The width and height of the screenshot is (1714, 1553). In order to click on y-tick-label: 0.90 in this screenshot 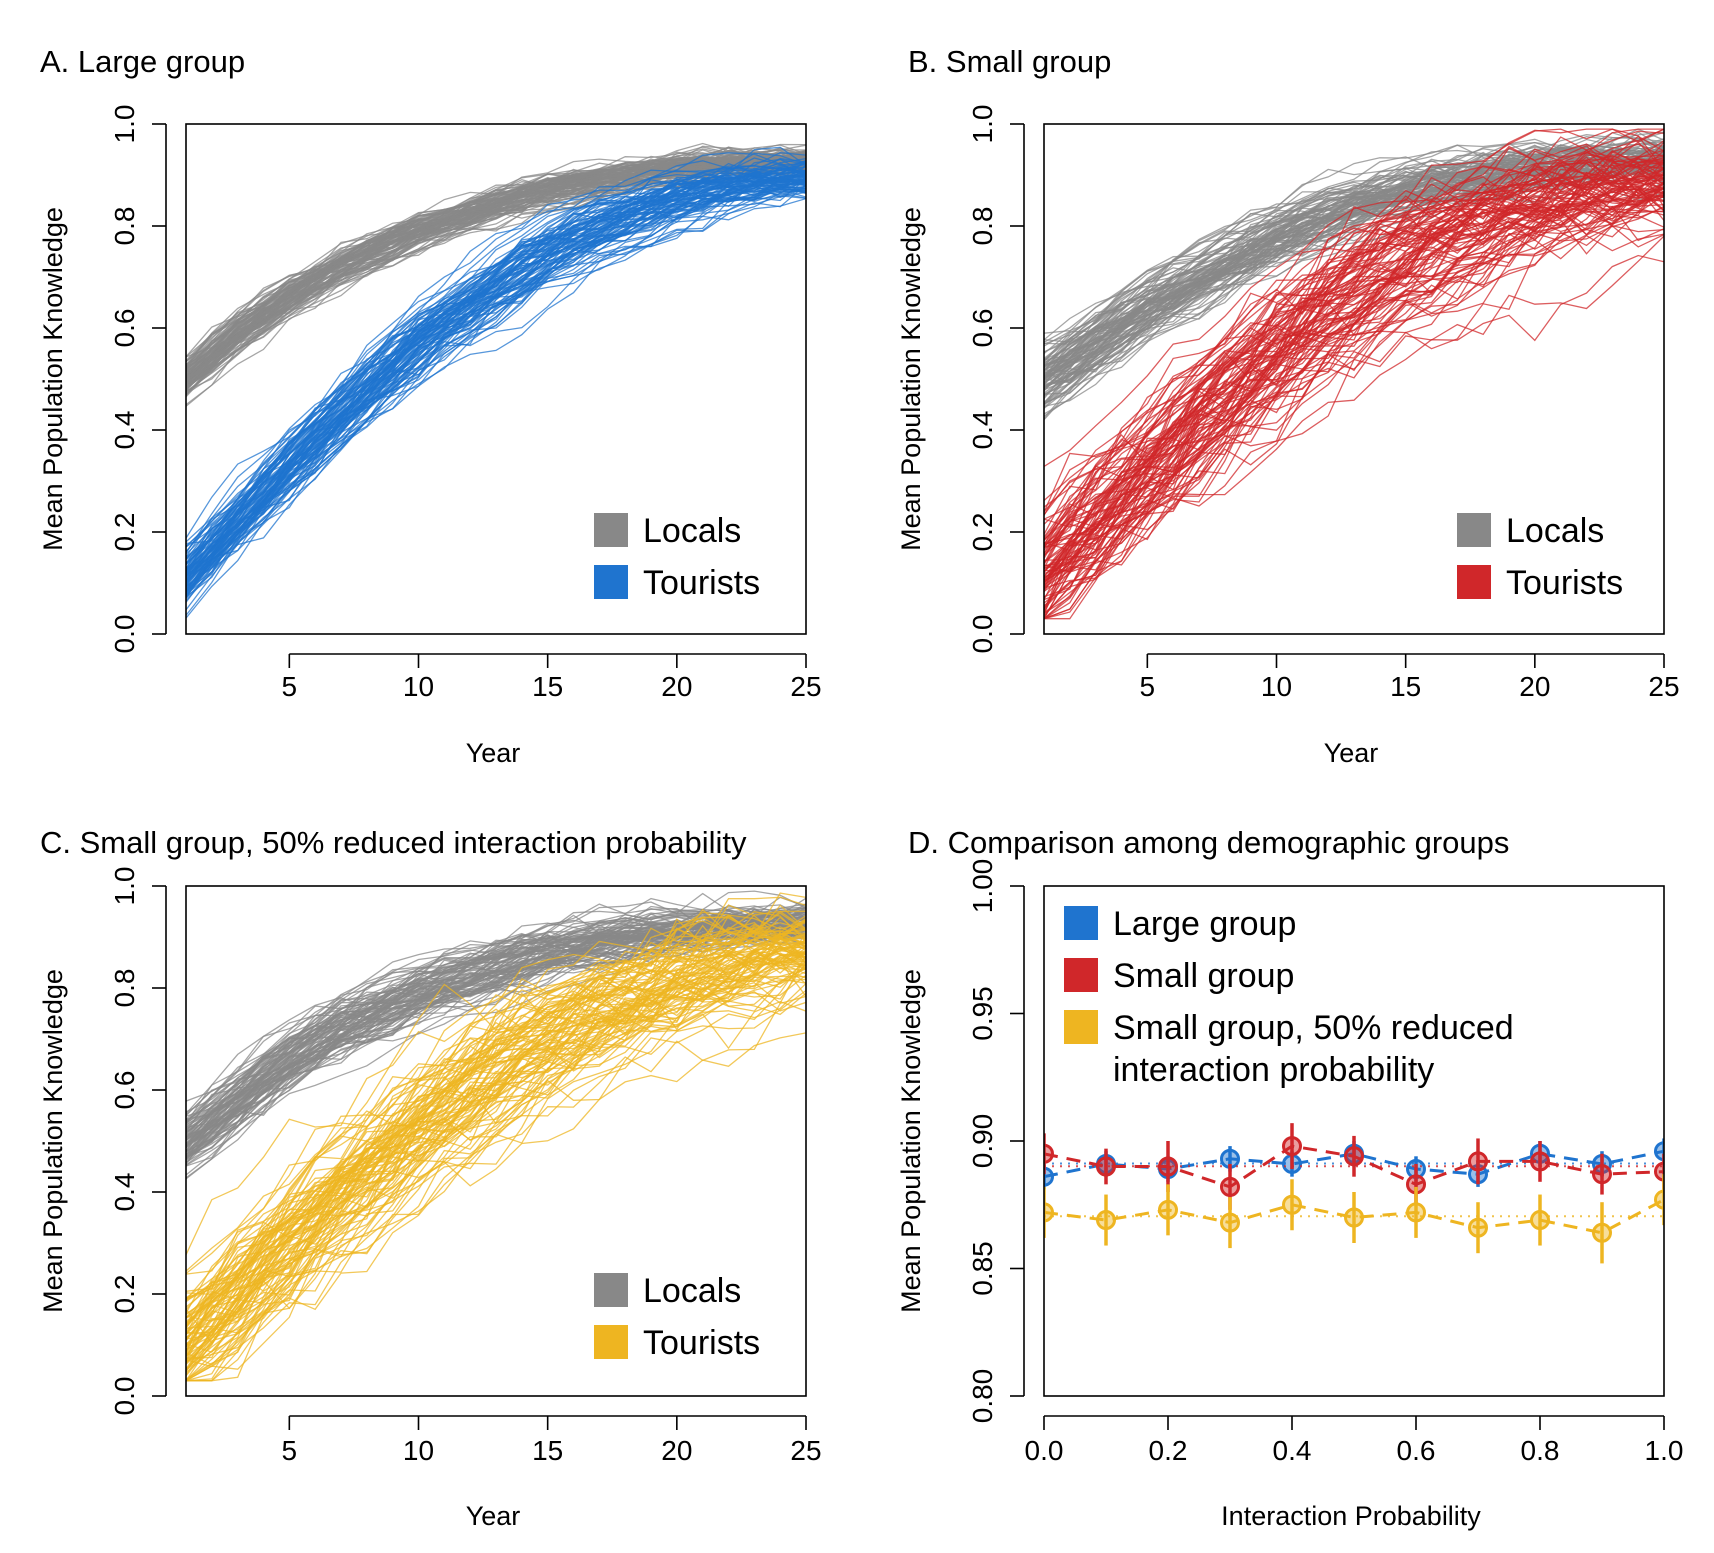, I will do `click(982, 1141)`.